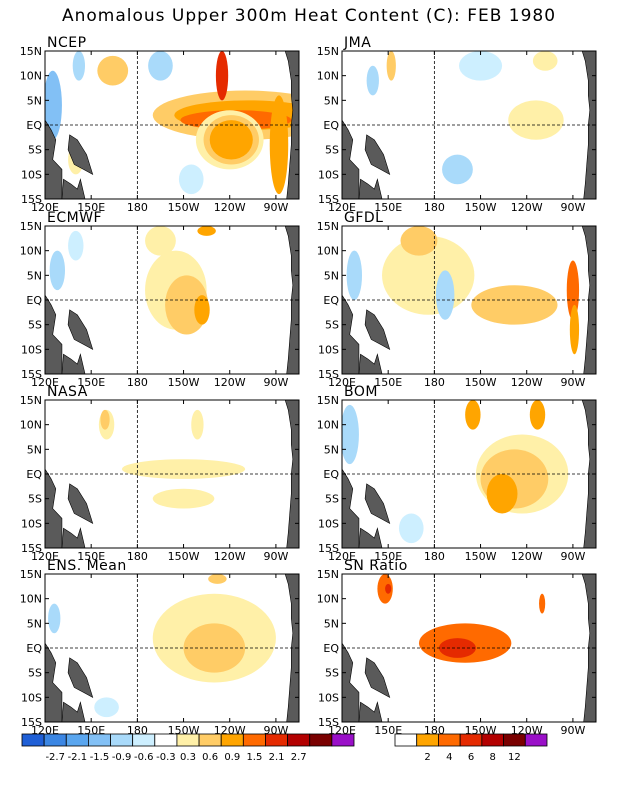 This screenshot has height=800, width=618. Describe the element at coordinates (188, 757) in the screenshot. I see `legend-label: 0.3` at that location.